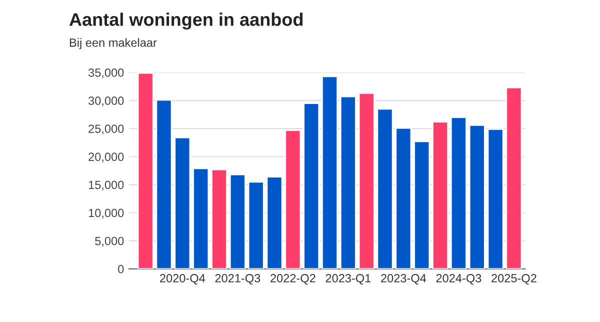 The width and height of the screenshot is (600, 322). What do you see at coordinates (109, 241) in the screenshot?
I see `y-tick-label: 5,000` at bounding box center [109, 241].